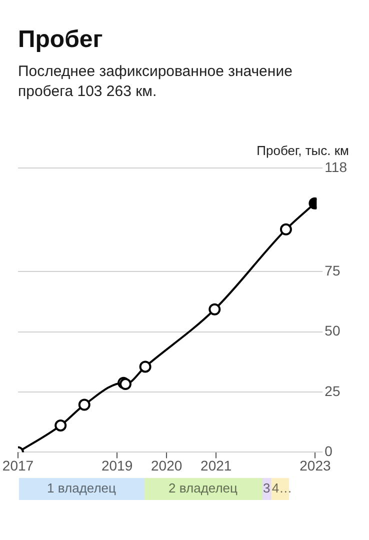  I want to click on y-tick-label: 118, so click(336, 166).